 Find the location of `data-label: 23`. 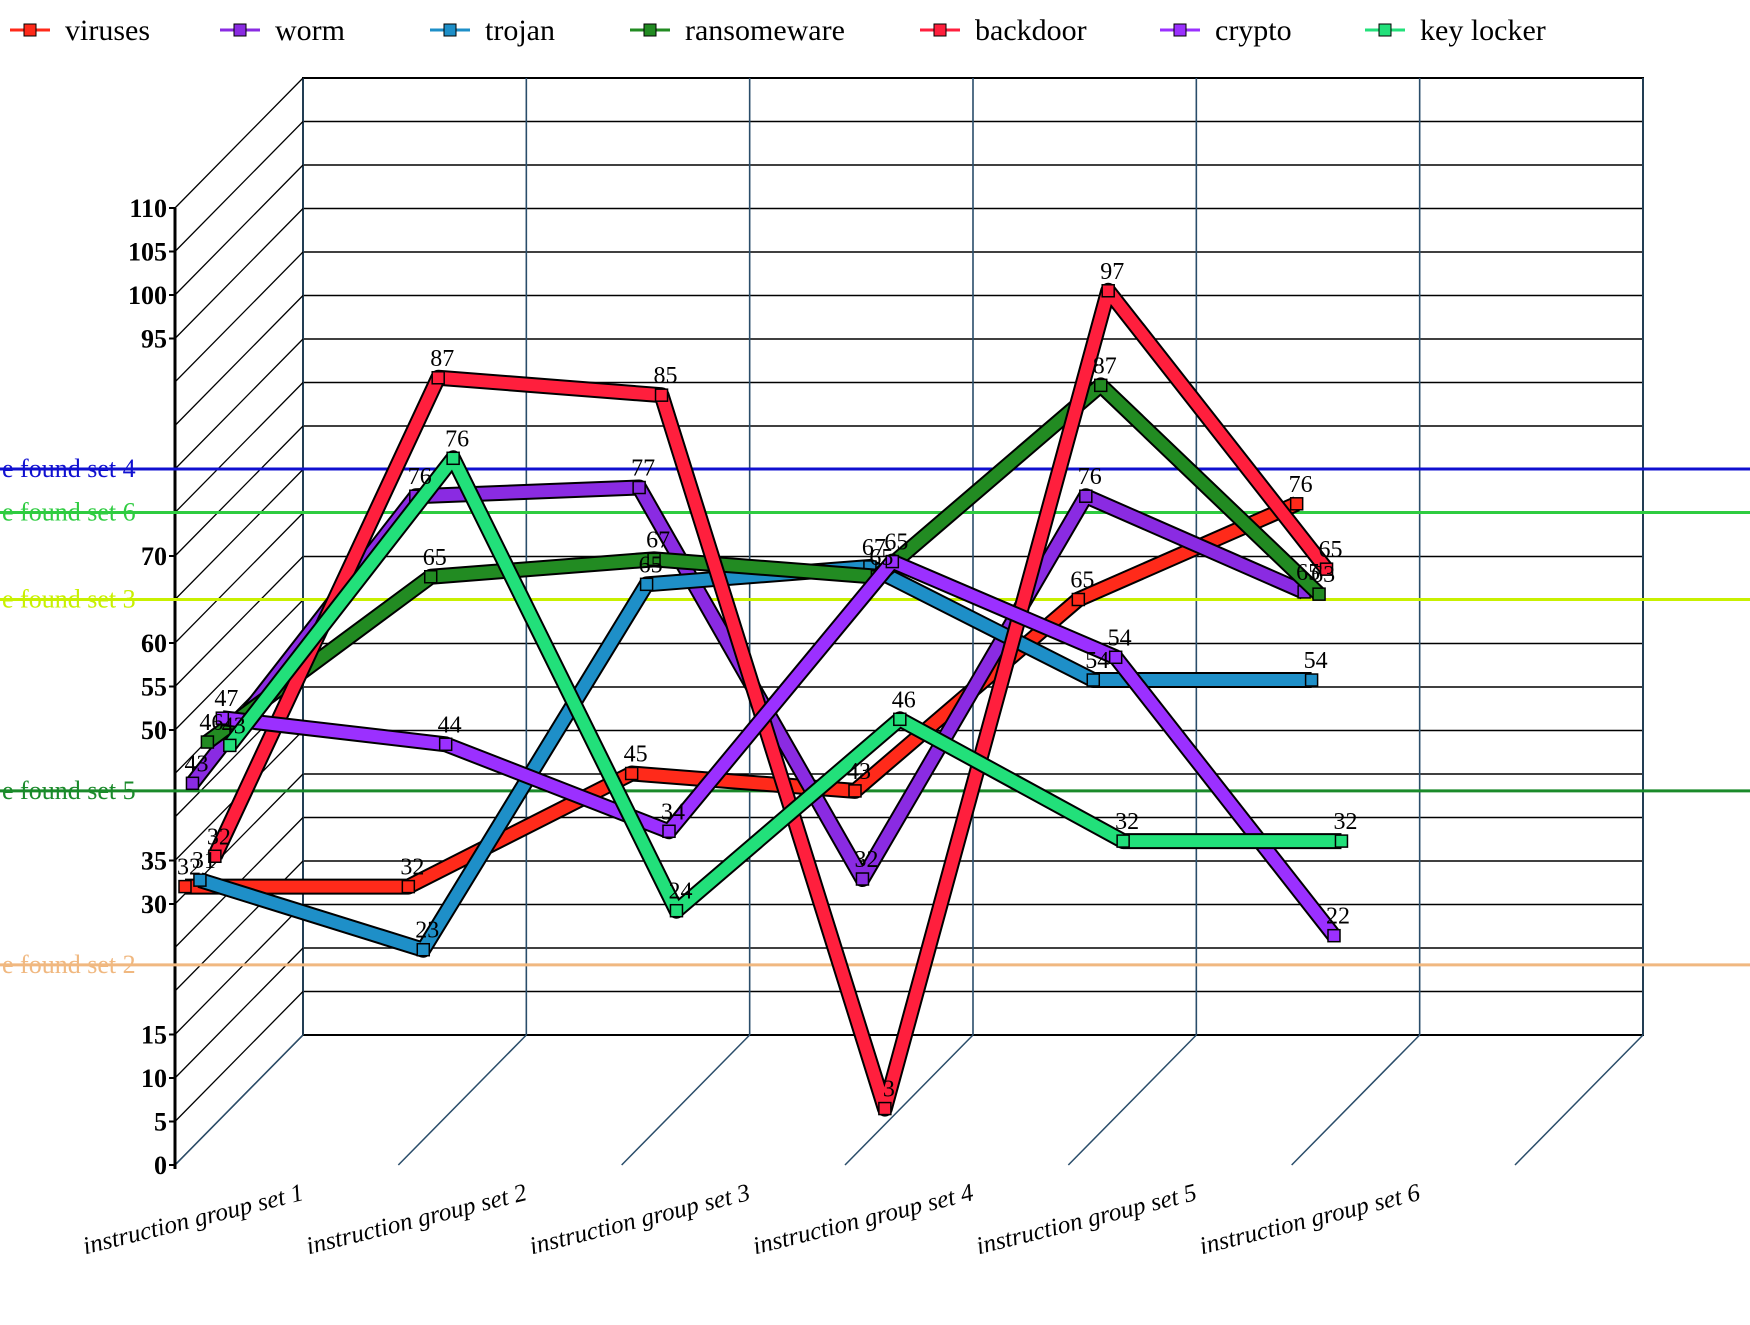

data-label: 23 is located at coordinates (427, 931).